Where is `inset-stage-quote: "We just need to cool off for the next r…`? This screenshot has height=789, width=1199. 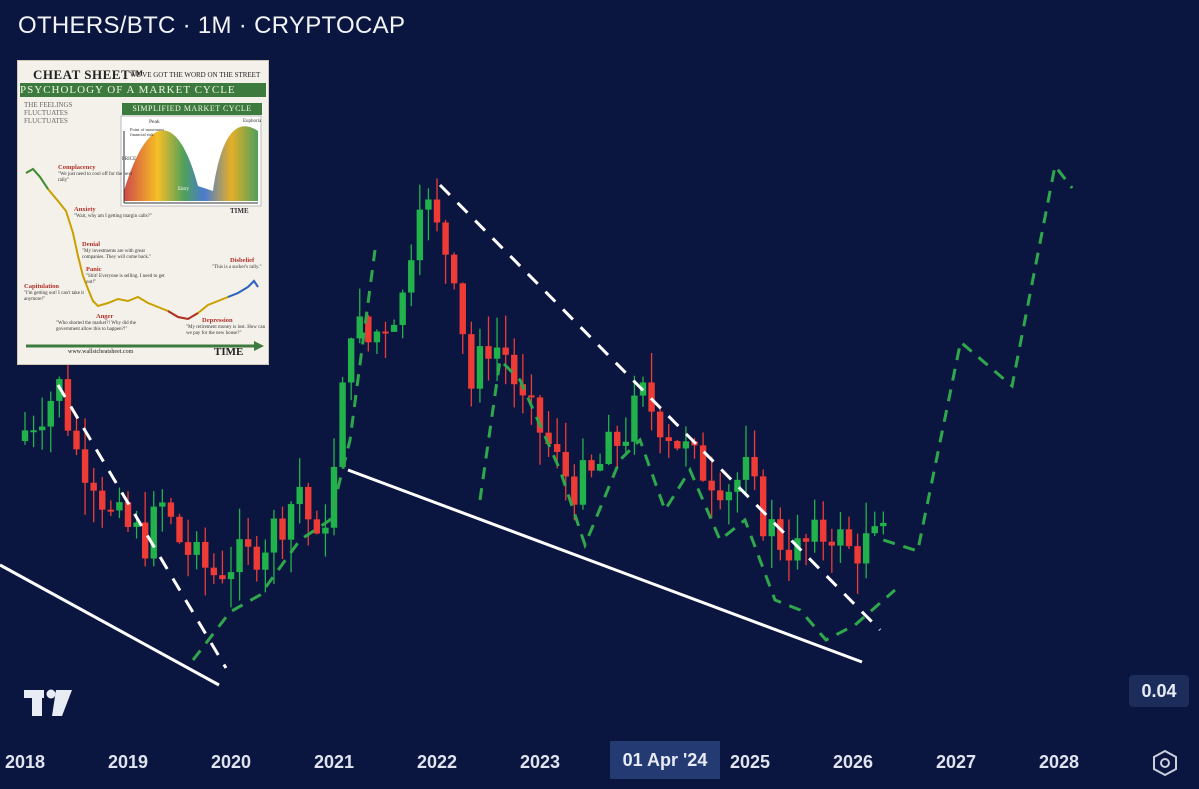
inset-stage-quote: "We just need to cool off for the next r… is located at coordinates (95, 177).